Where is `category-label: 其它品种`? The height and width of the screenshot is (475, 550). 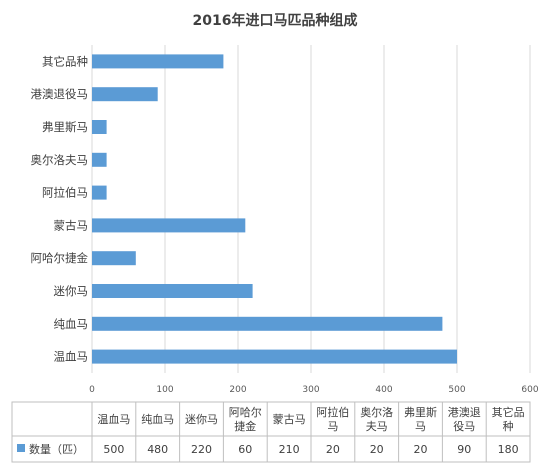 category-label: 其它品种 is located at coordinates (65, 61).